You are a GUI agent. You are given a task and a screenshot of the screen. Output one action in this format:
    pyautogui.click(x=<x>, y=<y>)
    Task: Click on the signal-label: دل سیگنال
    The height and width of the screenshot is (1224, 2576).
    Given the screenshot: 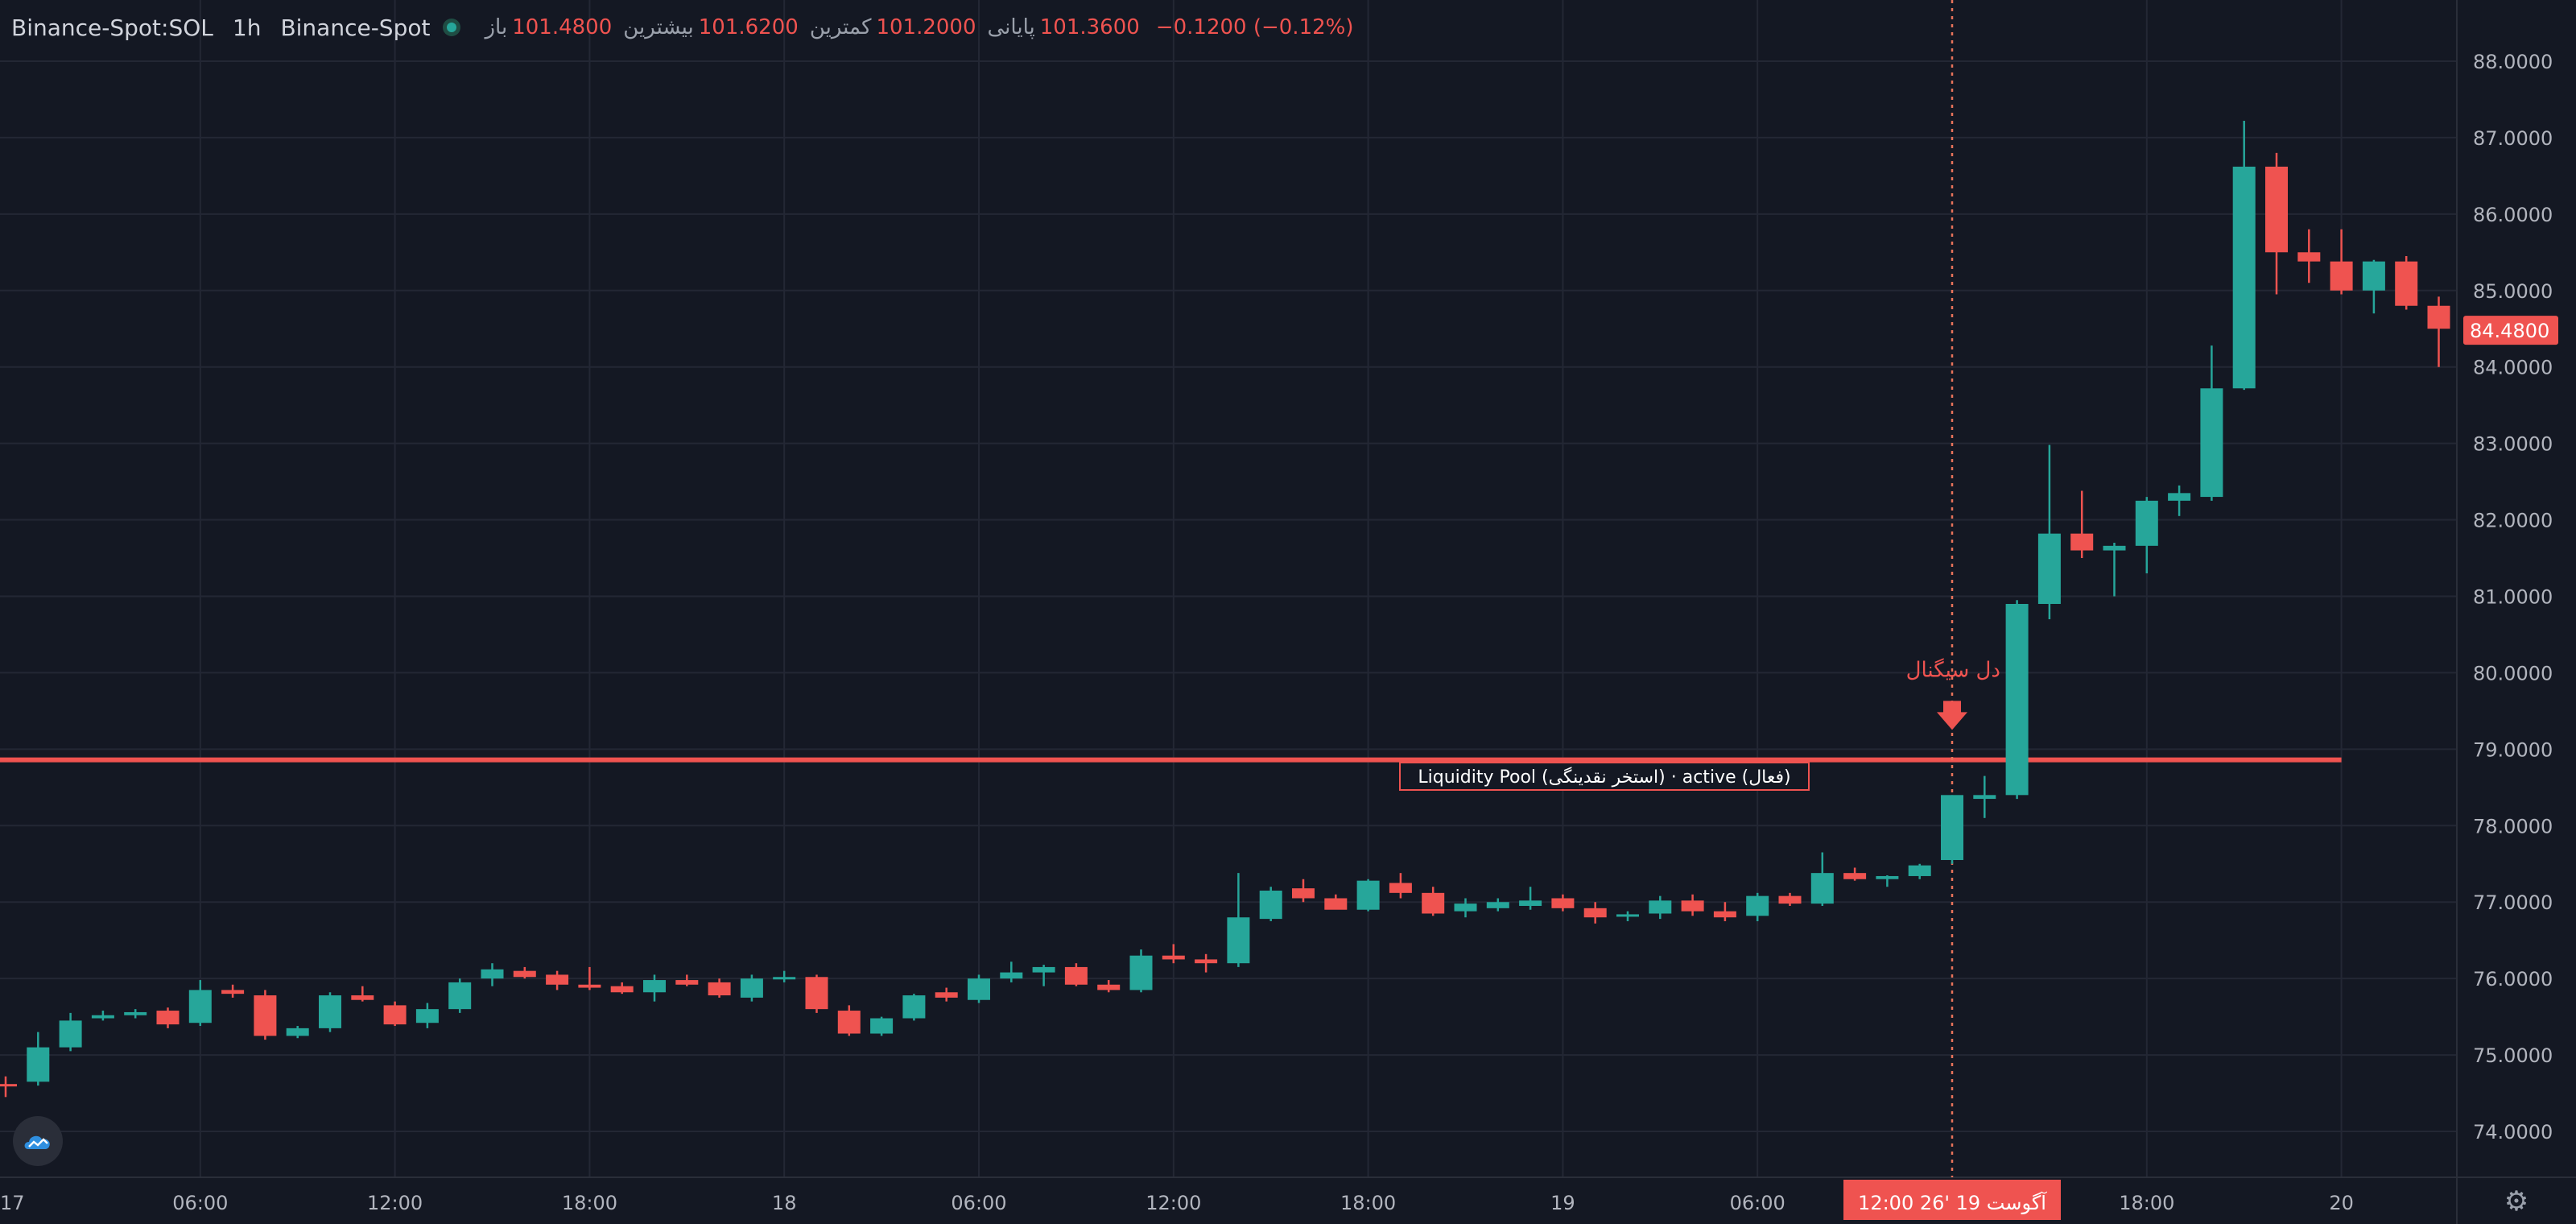 What is the action you would take?
    pyautogui.click(x=1953, y=669)
    